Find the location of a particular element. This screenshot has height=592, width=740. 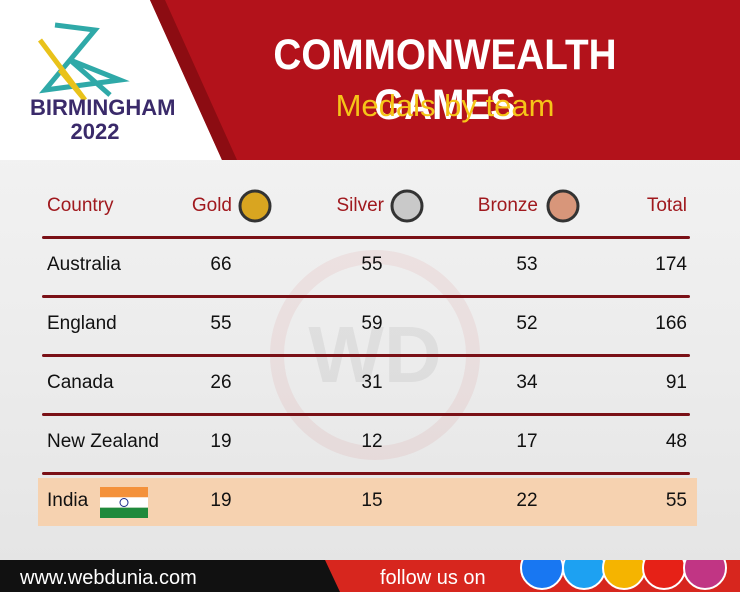

medal-count: 17 is located at coordinates (527, 441).